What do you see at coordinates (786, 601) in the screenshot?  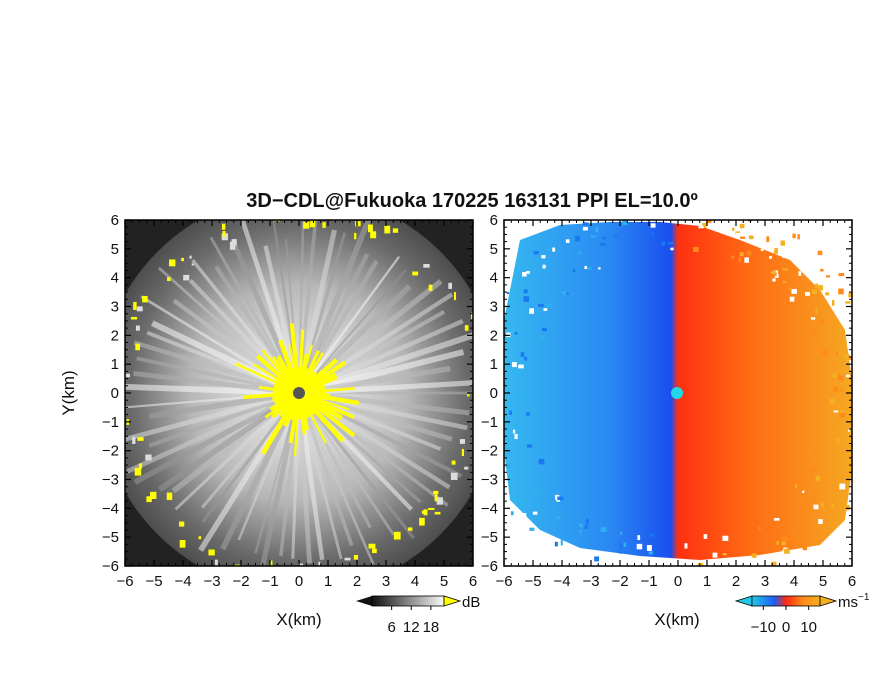 I see `right-colorbar-bar` at bounding box center [786, 601].